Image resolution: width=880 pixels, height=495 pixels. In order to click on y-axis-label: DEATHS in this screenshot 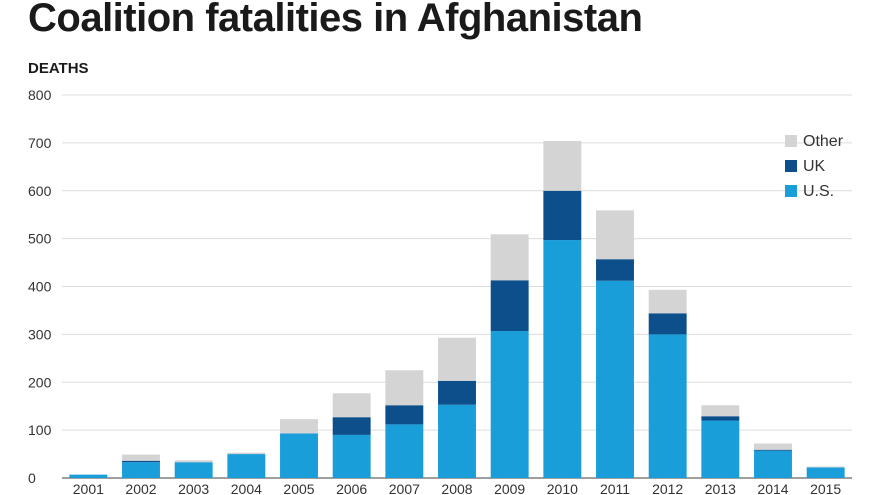, I will do `click(58, 68)`.